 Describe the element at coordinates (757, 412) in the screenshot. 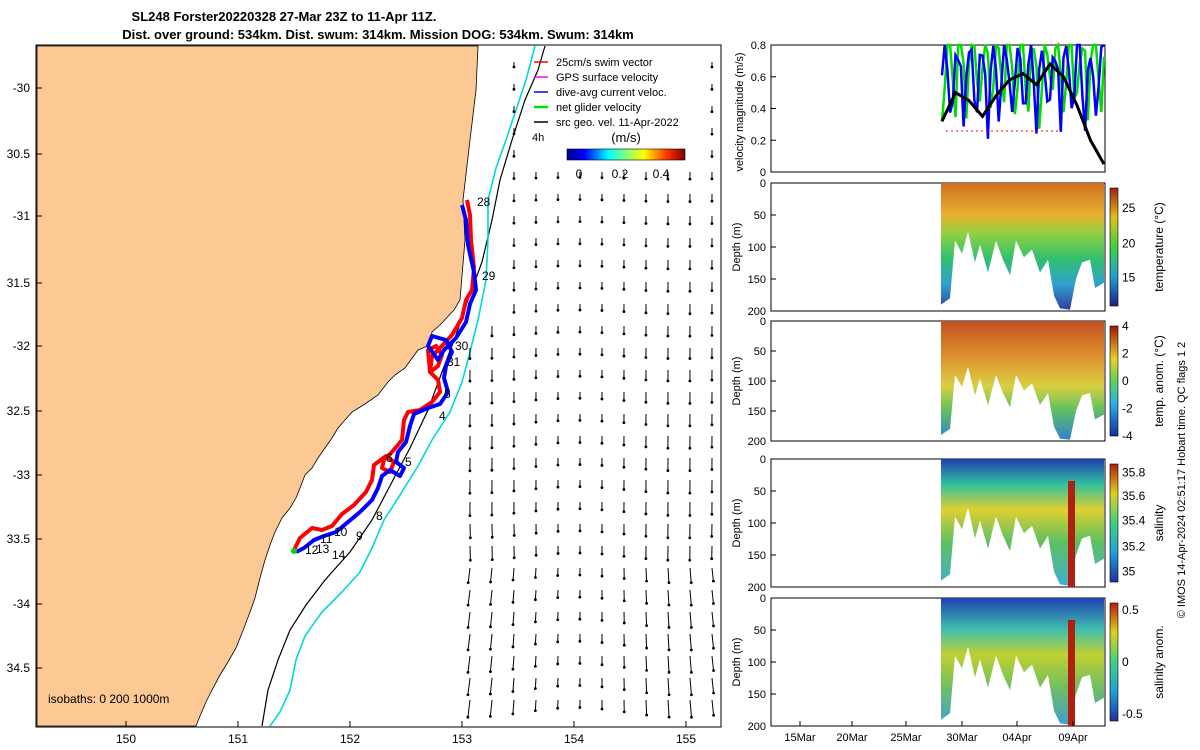

I see `depth-ytick-label: 150` at that location.